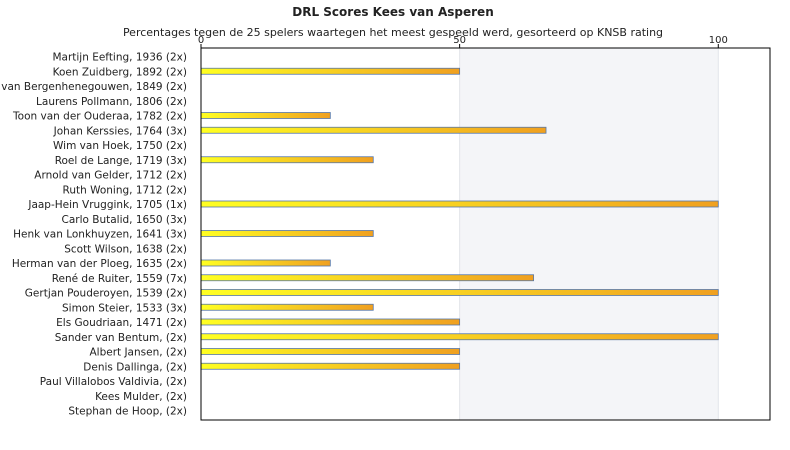  Describe the element at coordinates (459, 40) in the screenshot. I see `x-tick-label: 50` at that location.